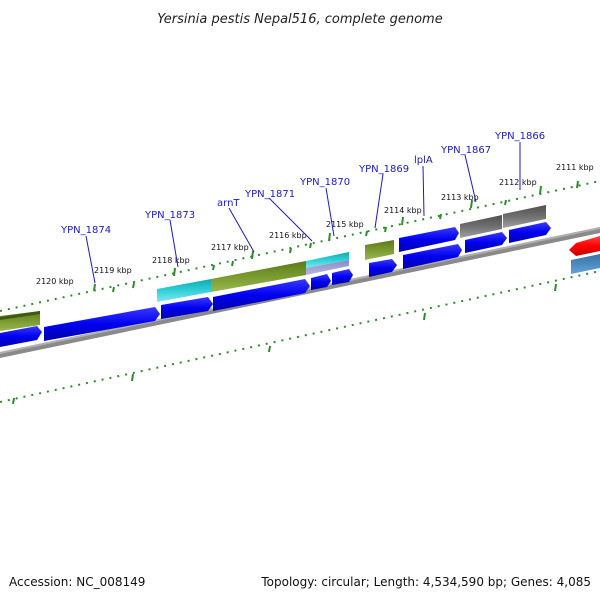  Describe the element at coordinates (324, 182) in the screenshot. I see `gene-label: YPN_1870` at that location.